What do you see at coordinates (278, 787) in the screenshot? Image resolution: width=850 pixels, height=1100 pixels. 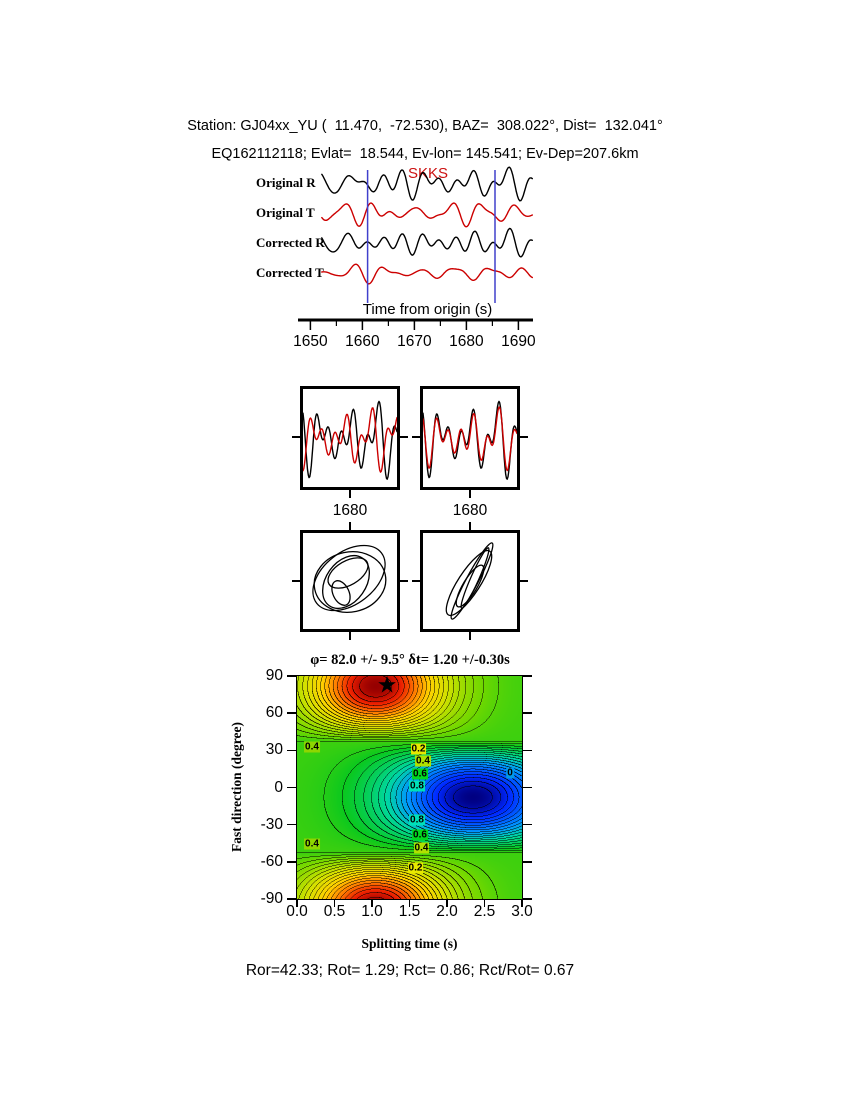 I see `contour-y-tick-label: 0` at bounding box center [278, 787].